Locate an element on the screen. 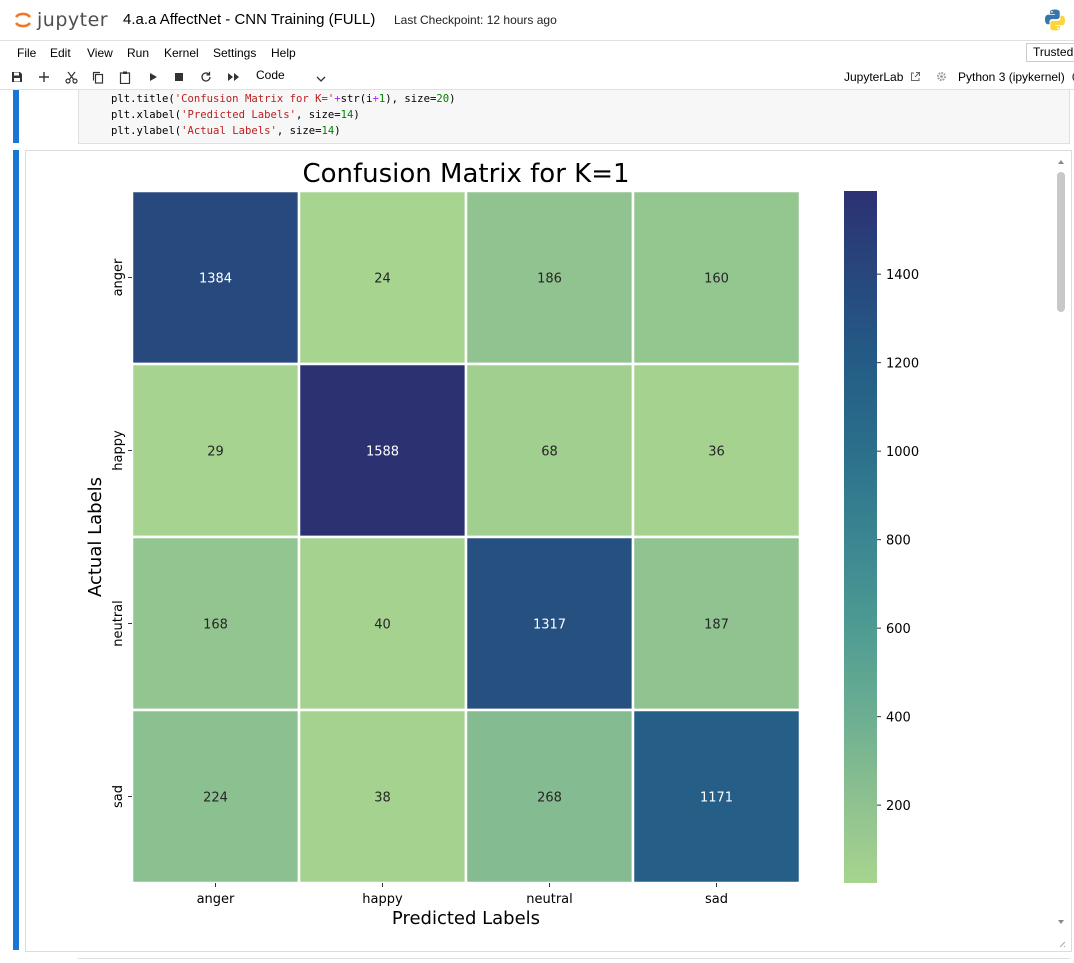 This screenshot has height=963, width=1074. code-token: 'Actual Labels' is located at coordinates (229, 131).